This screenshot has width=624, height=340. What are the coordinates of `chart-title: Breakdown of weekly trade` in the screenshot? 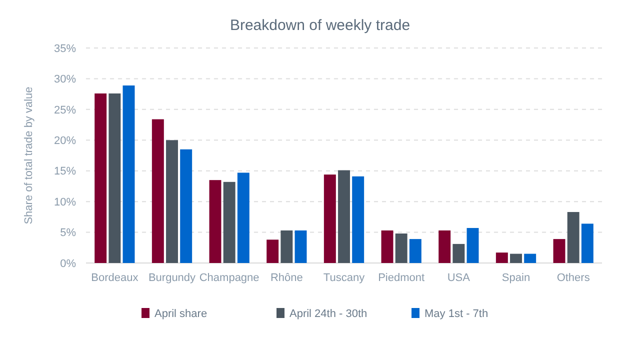 It's located at (320, 25).